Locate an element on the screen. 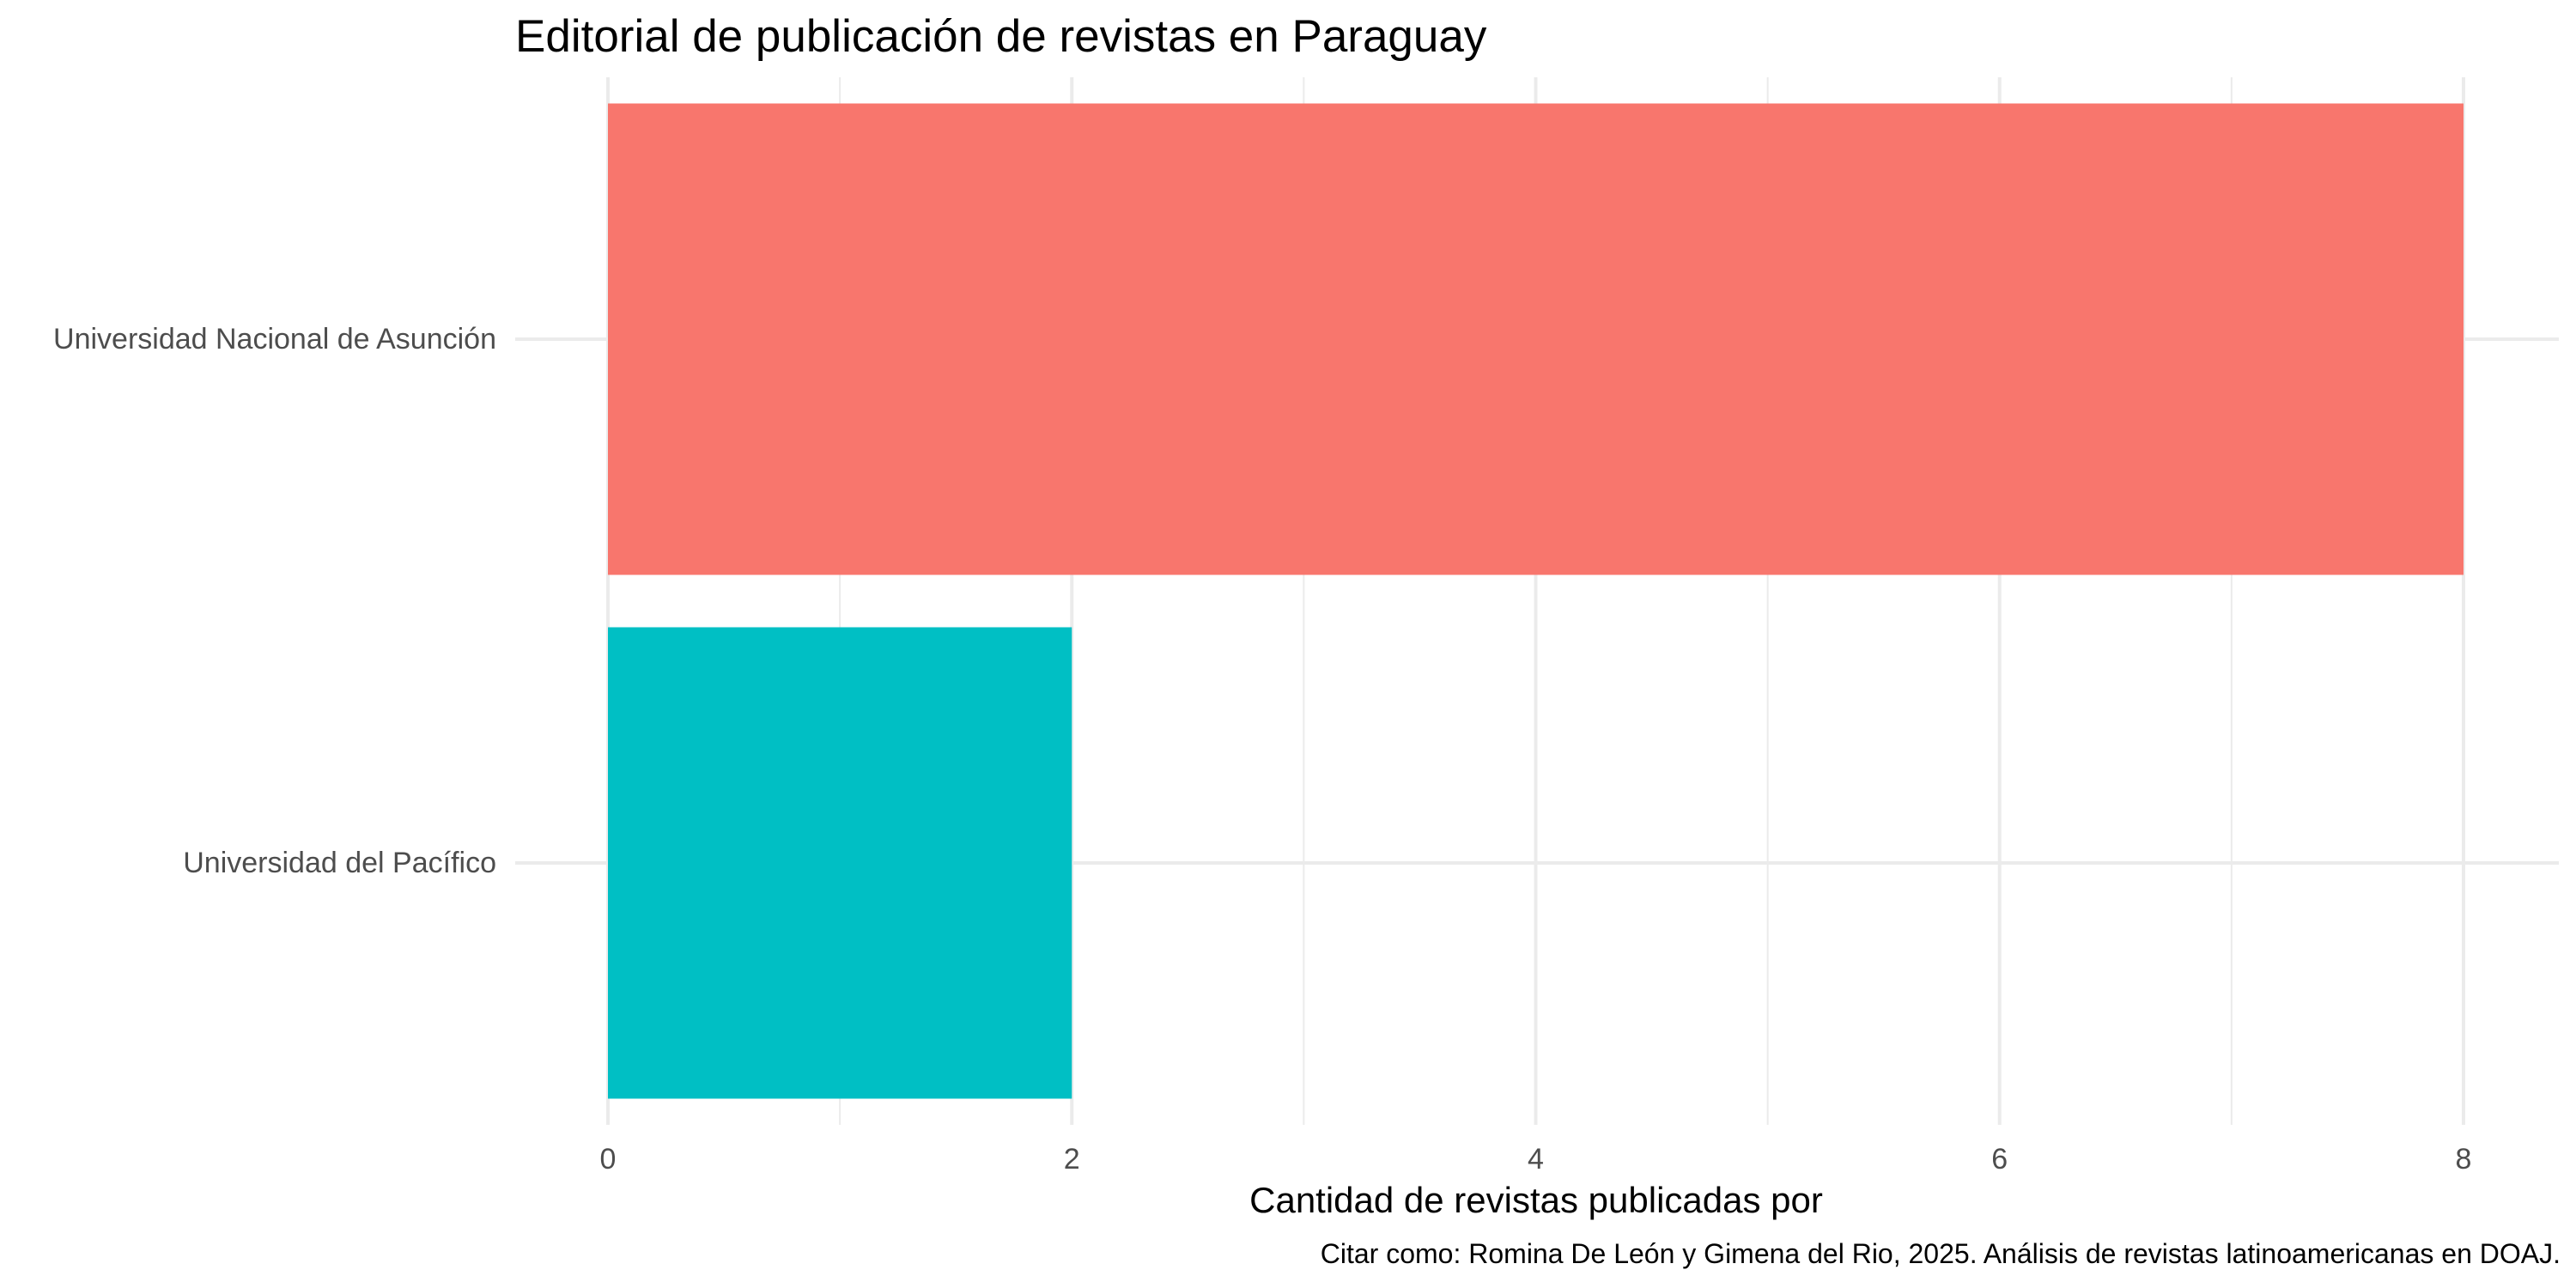 This screenshot has width=2576, height=1288. x-tick-label: 0 is located at coordinates (608, 1159).